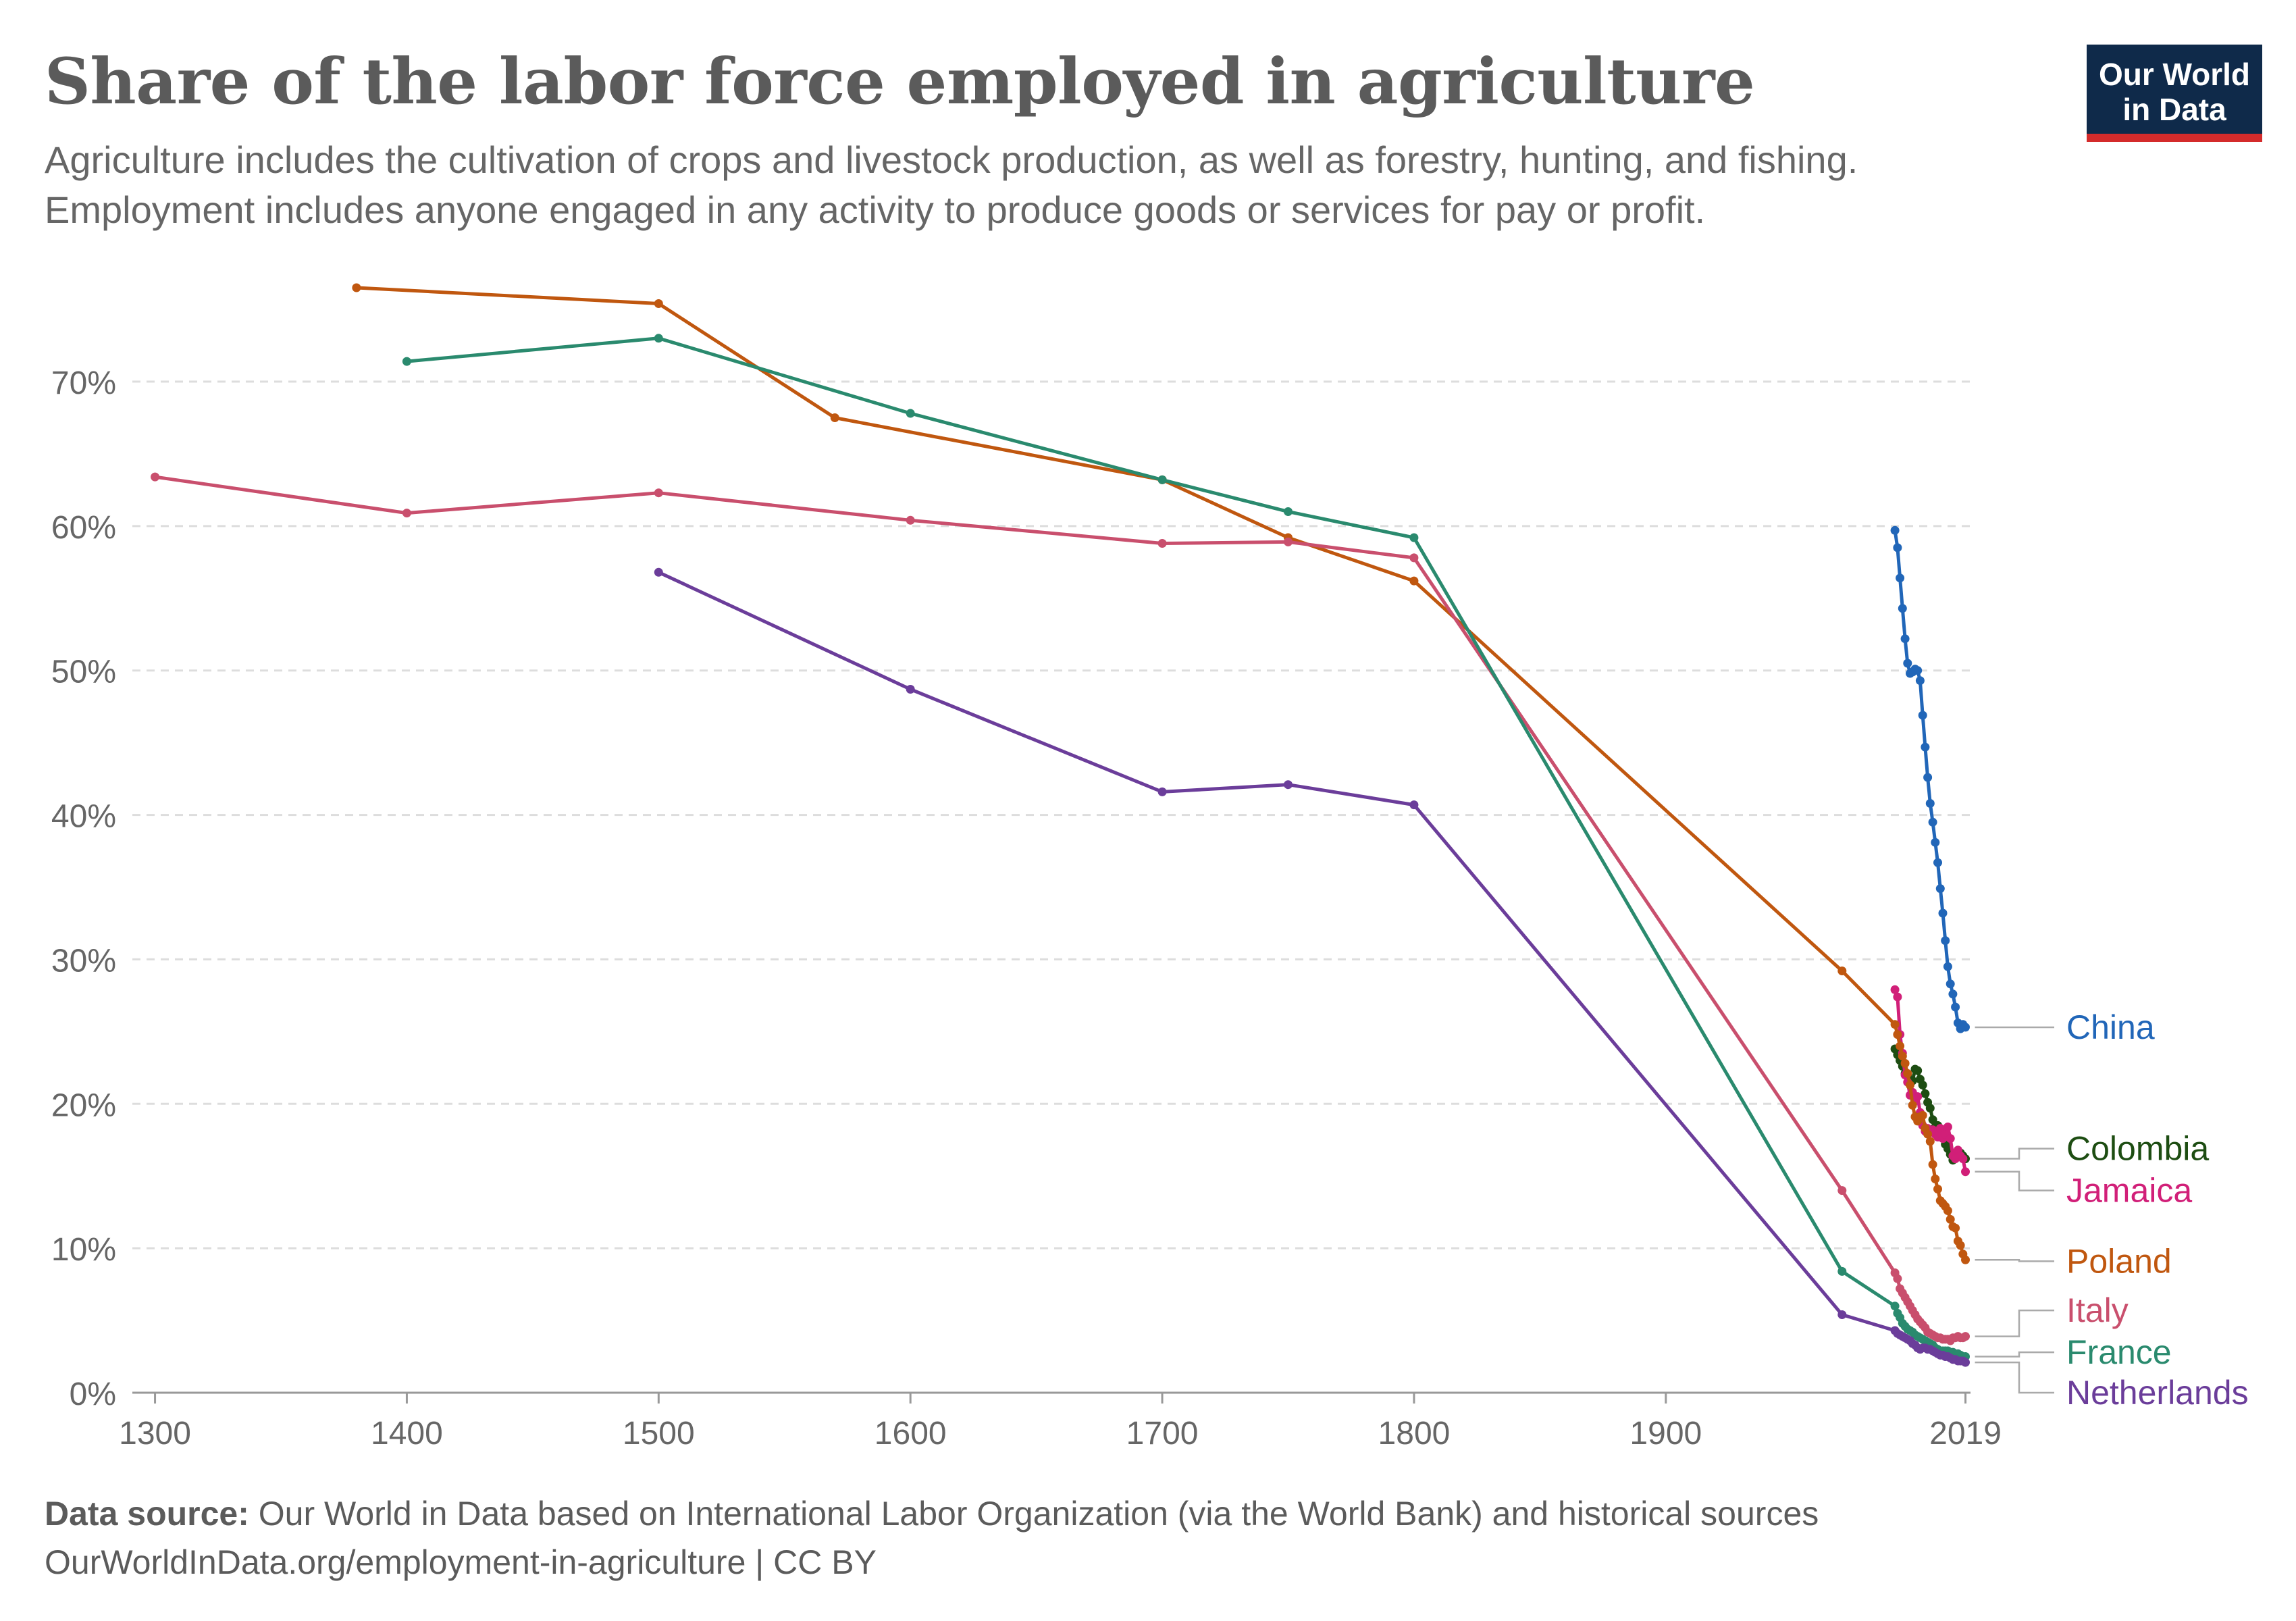  What do you see at coordinates (2129, 1191) in the screenshot?
I see `series-label: Jamaica` at bounding box center [2129, 1191].